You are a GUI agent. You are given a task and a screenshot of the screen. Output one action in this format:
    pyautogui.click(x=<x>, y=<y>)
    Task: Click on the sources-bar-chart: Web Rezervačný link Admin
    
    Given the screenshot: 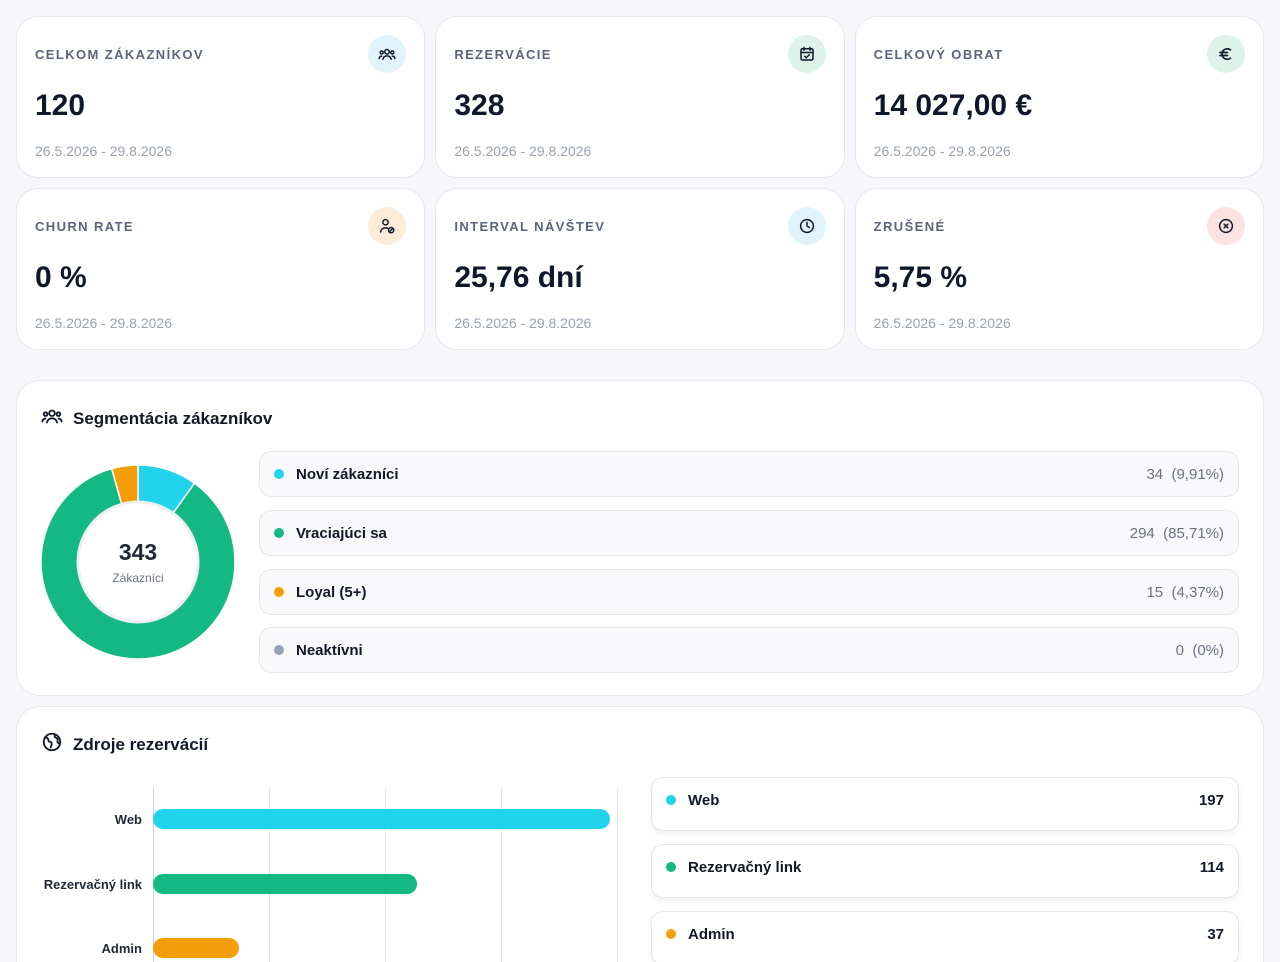 What is the action you would take?
    pyautogui.click(x=332, y=834)
    